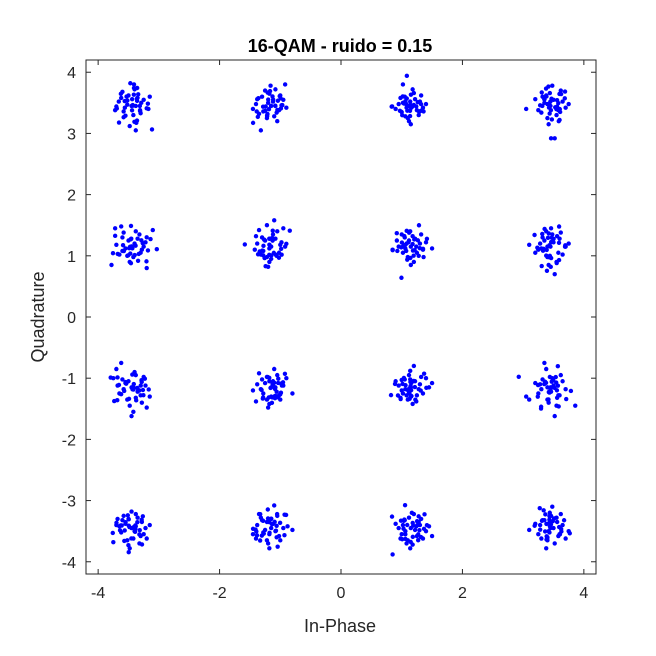 This screenshot has width=656, height=656. What do you see at coordinates (71, 257) in the screenshot?
I see `y-tick-label: 1` at bounding box center [71, 257].